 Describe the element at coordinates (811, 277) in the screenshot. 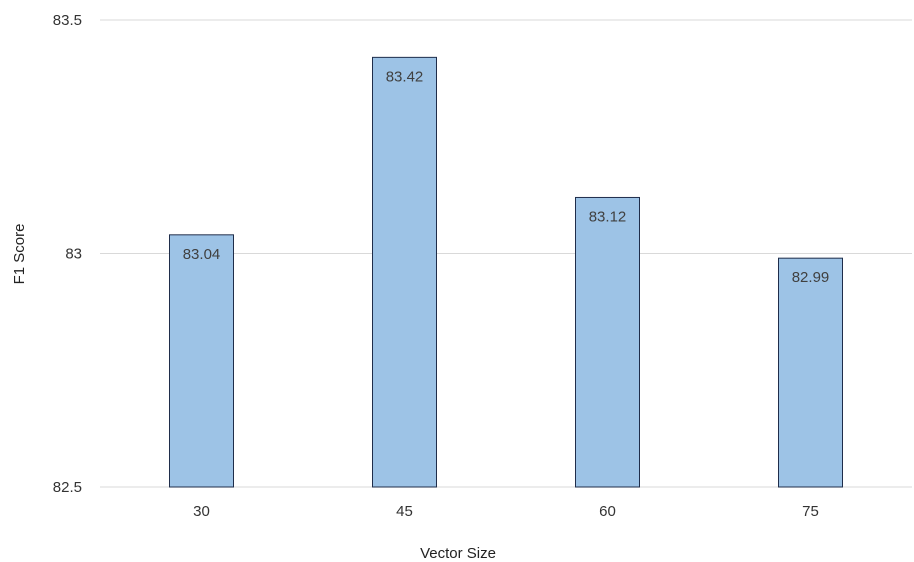

I see `bar-data-label: 82.99` at that location.